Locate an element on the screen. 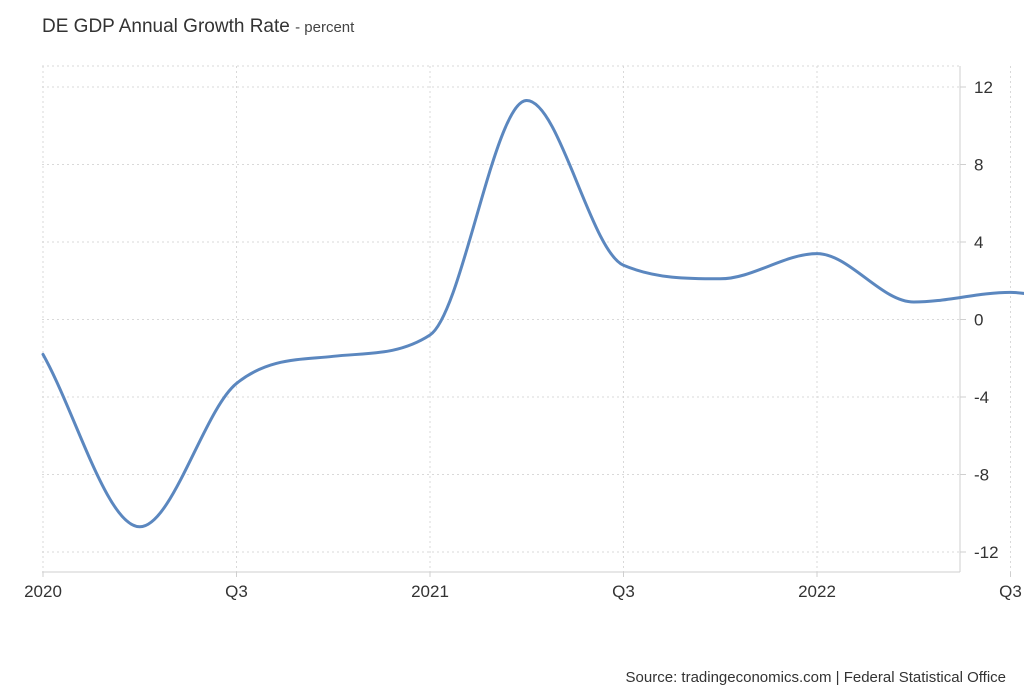 Image resolution: width=1024 pixels, height=700 pixels. y-tick-label: -12 is located at coordinates (986, 552).